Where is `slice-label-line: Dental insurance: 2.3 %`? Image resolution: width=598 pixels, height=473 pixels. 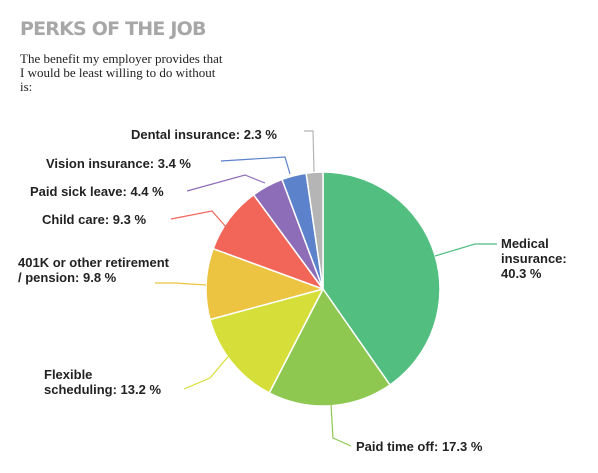 slice-label-line: Dental insurance: 2.3 % is located at coordinates (204, 134).